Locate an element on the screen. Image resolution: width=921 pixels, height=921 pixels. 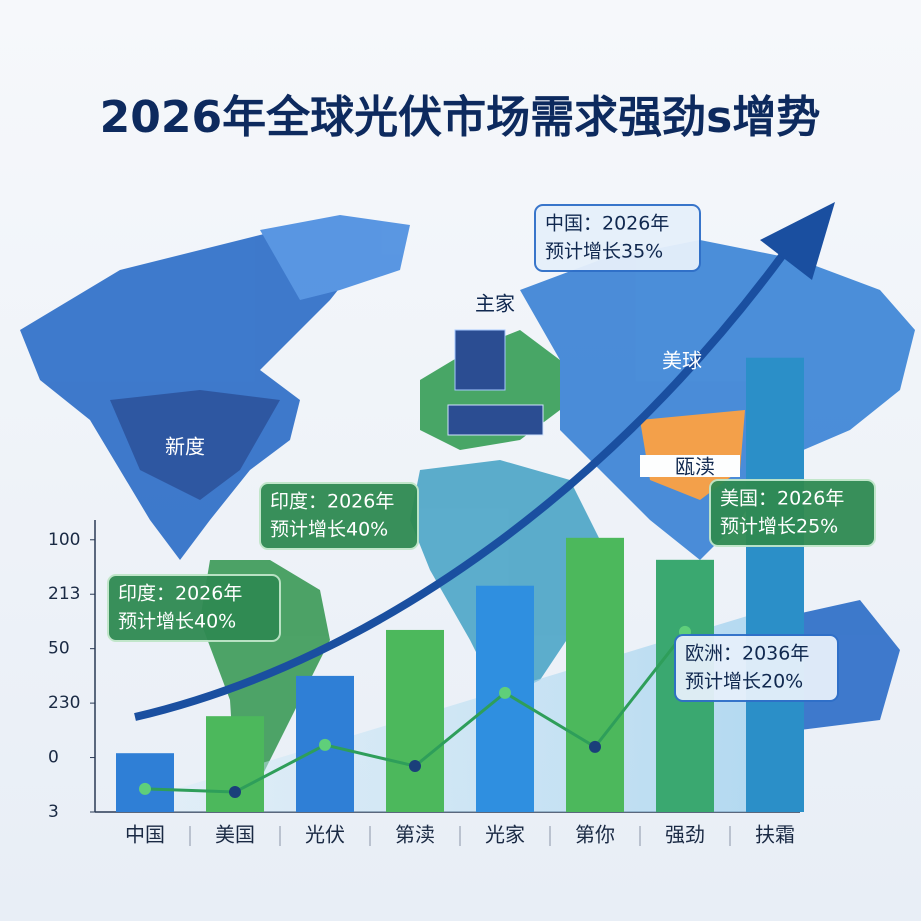
usa-region is located at coordinates (195, 445).